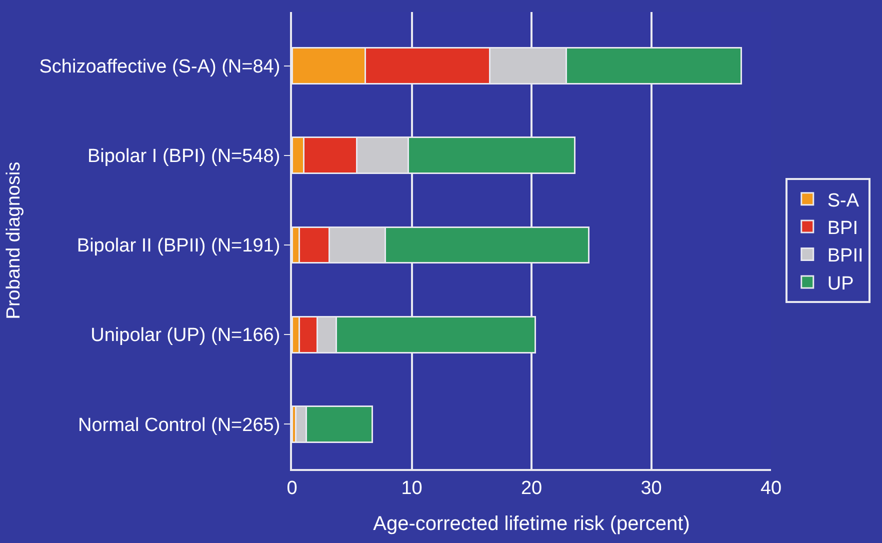 Image resolution: width=882 pixels, height=543 pixels. I want to click on y-tick-label: Unipolar (UP) (N=166), so click(185, 335).